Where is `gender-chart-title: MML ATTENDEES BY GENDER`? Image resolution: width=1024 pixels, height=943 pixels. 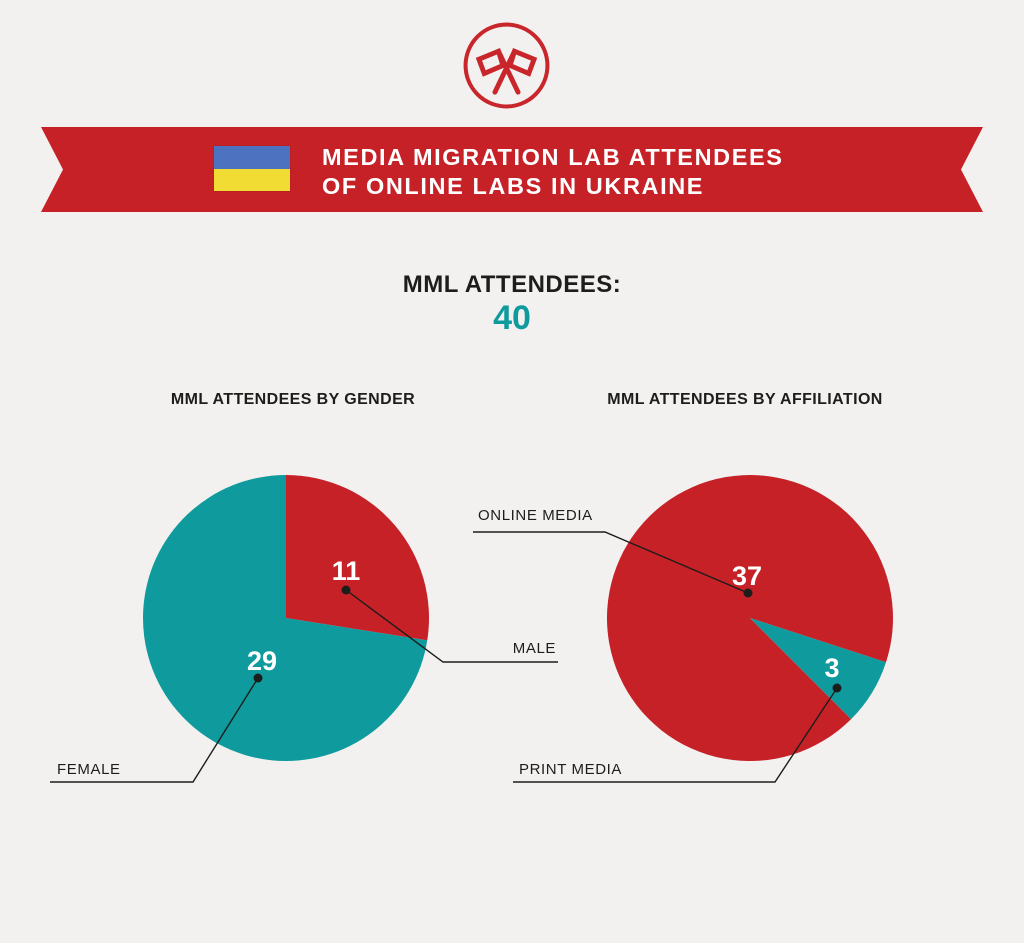
gender-chart-title: MML ATTENDEES BY GENDER is located at coordinates (293, 399).